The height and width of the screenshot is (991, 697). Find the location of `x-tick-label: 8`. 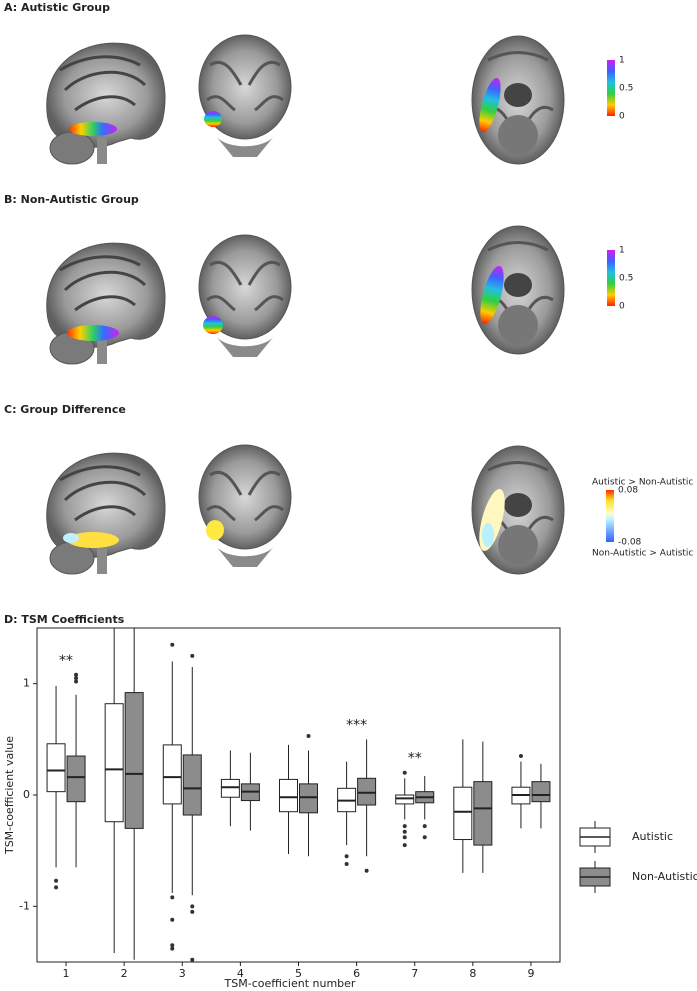

x-tick-label: 8 is located at coordinates (472, 973).